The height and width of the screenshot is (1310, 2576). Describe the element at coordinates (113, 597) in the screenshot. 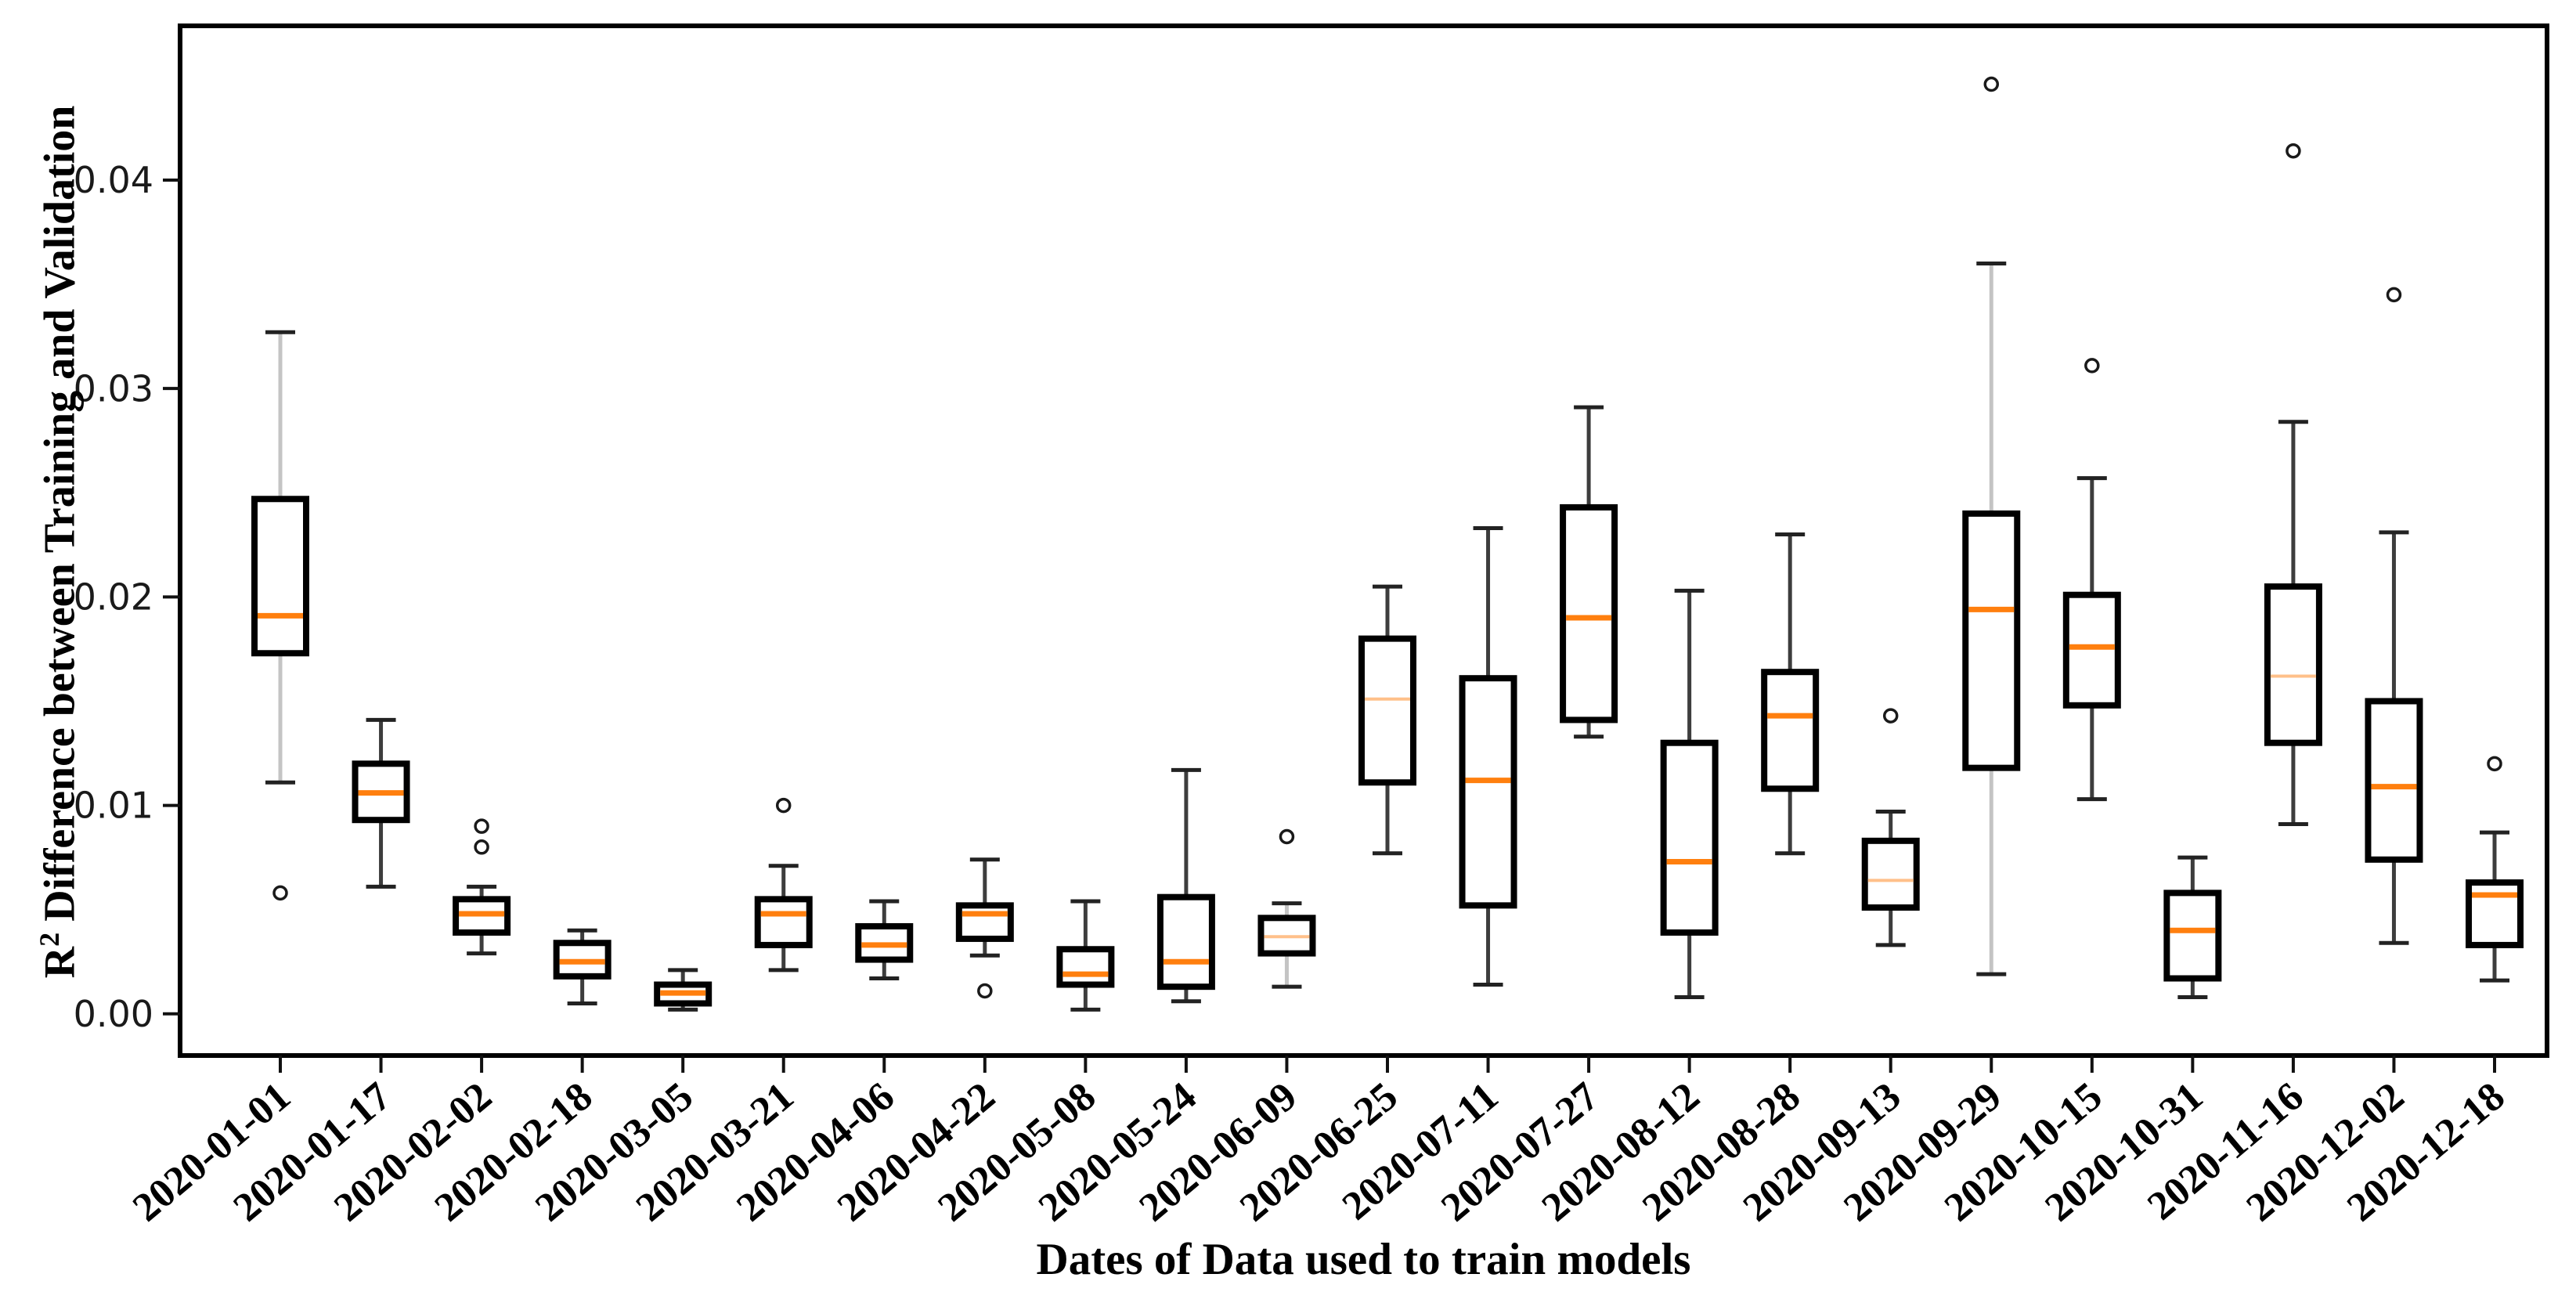

I see `y-tick-label: 0.02` at that location.